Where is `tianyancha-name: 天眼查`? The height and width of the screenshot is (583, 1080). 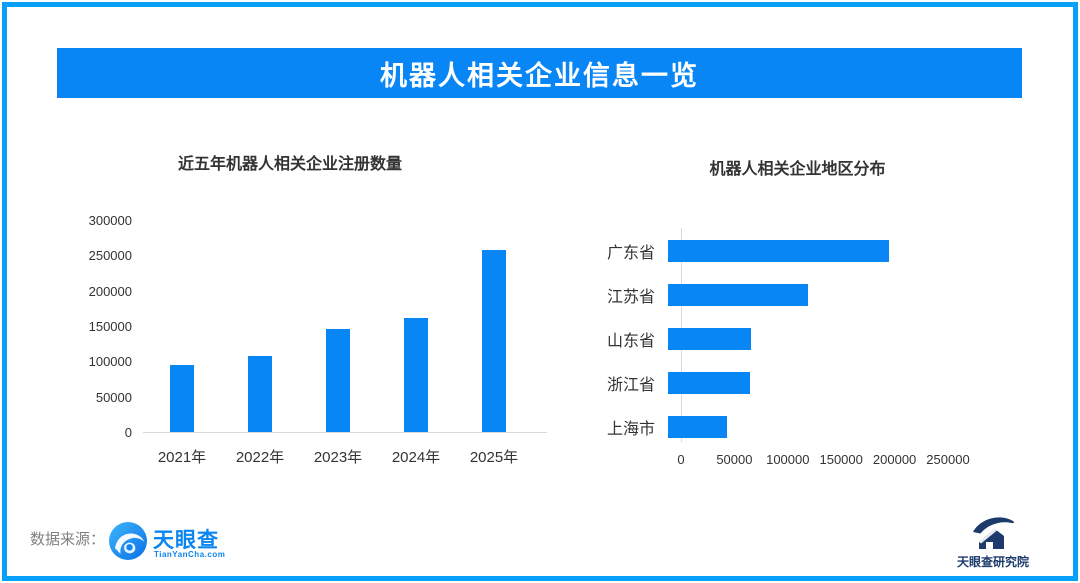 tianyancha-name: 天眼查 is located at coordinates (186, 540).